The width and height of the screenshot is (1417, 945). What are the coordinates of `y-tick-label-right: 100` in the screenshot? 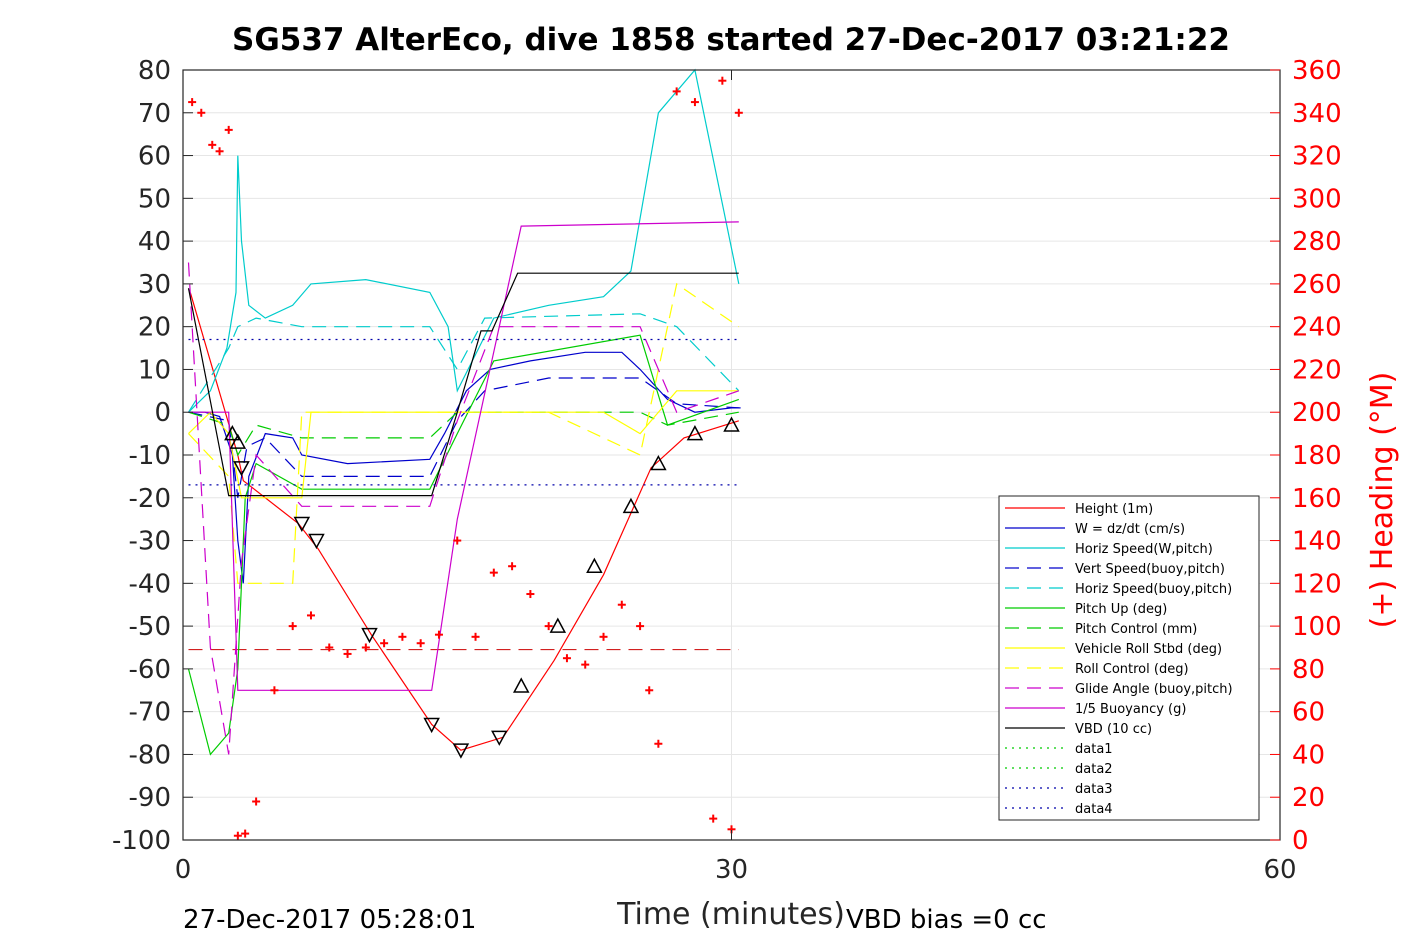 It's located at (1317, 627).